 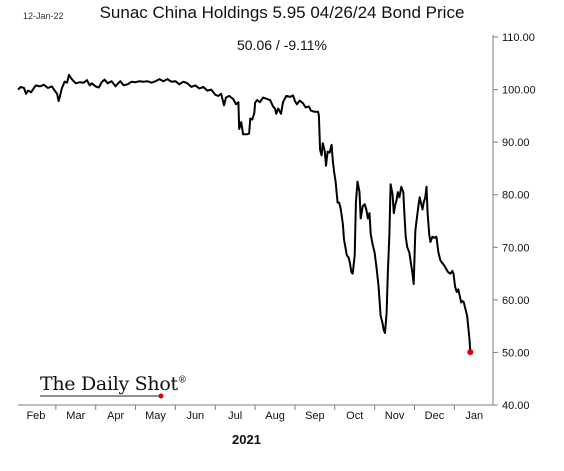 I want to click on y-tick-label: 50.00, so click(x=516, y=353).